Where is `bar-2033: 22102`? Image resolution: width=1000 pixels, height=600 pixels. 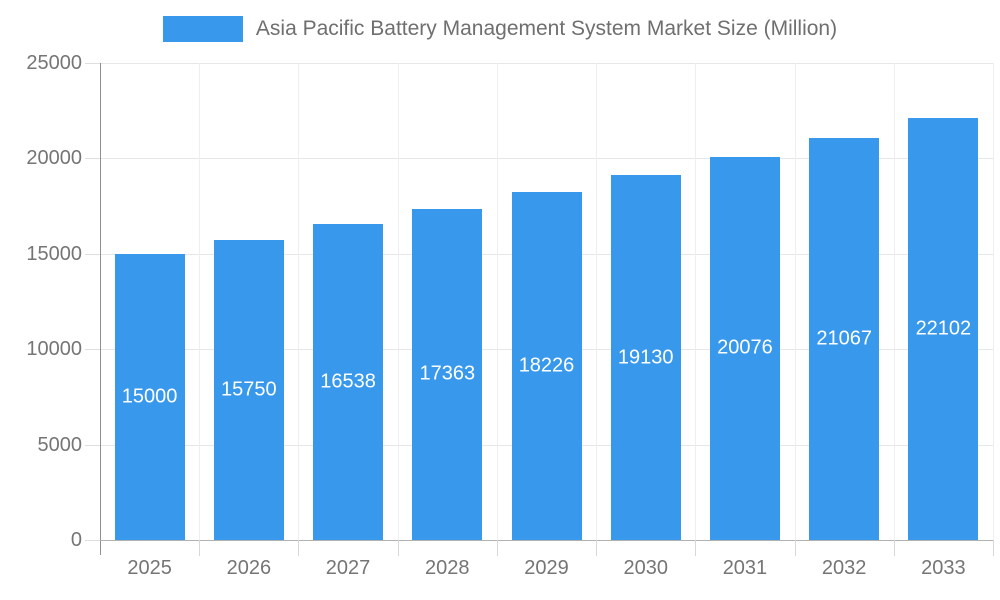
bar-2033: 22102 is located at coordinates (943, 329).